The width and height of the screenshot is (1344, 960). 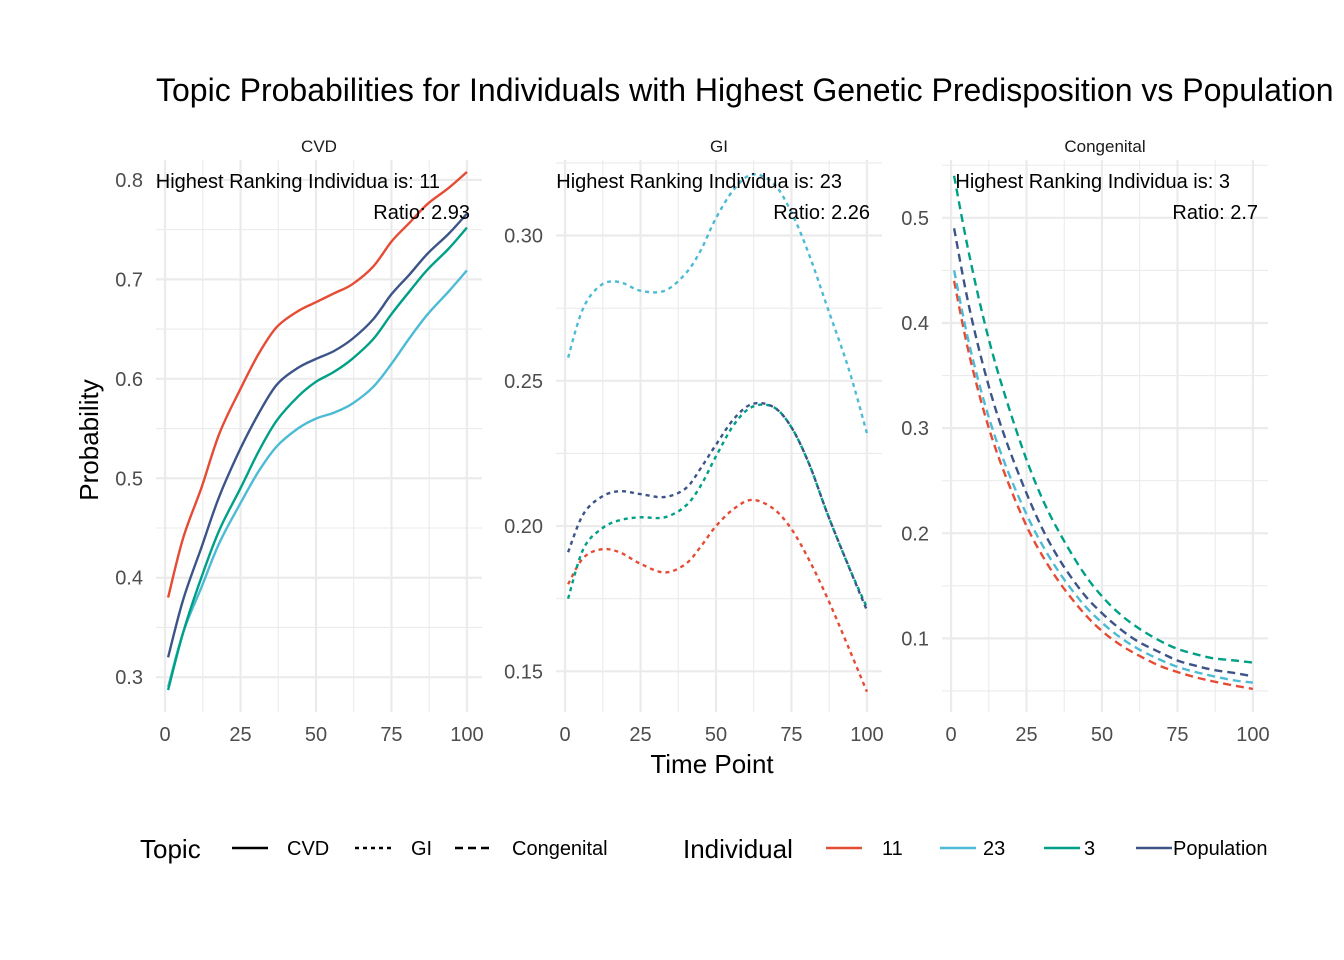 What do you see at coordinates (1220, 849) in the screenshot?
I see `legend-label-individual: Population` at bounding box center [1220, 849].